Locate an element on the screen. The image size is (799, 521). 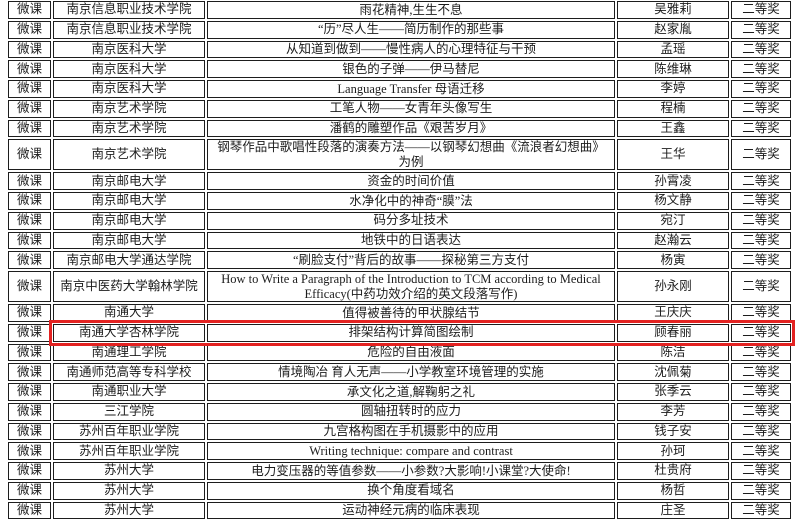
cell-author: 庄圣 is located at coordinates (673, 510).